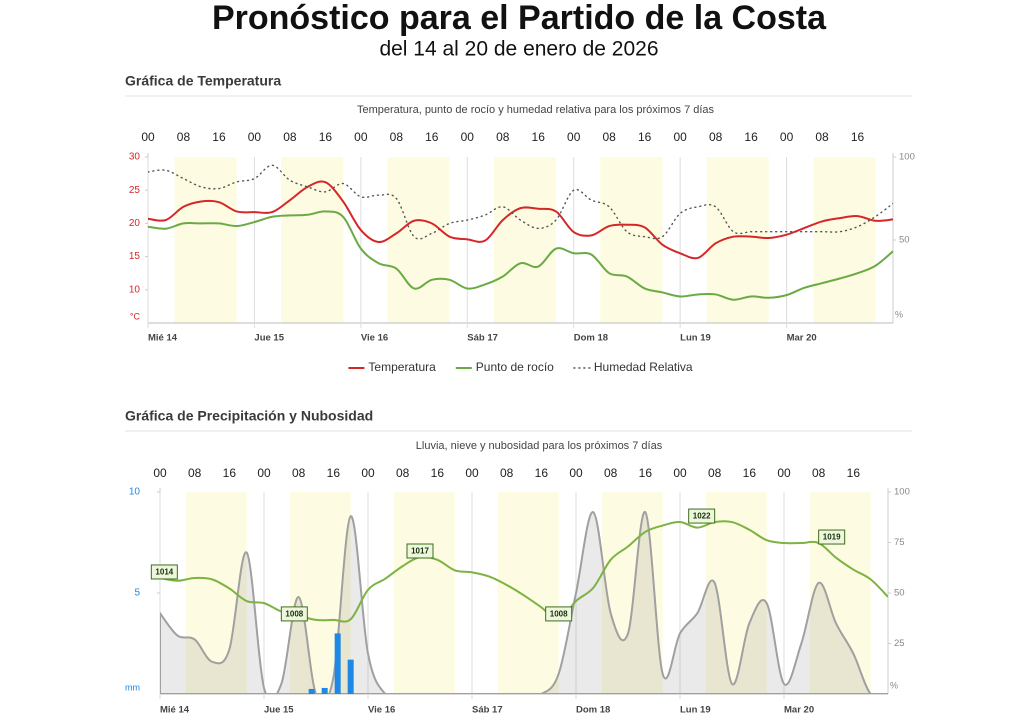 The image size is (1024, 720). Describe the element at coordinates (135, 256) in the screenshot. I see `y-tick-label: 15` at that location.